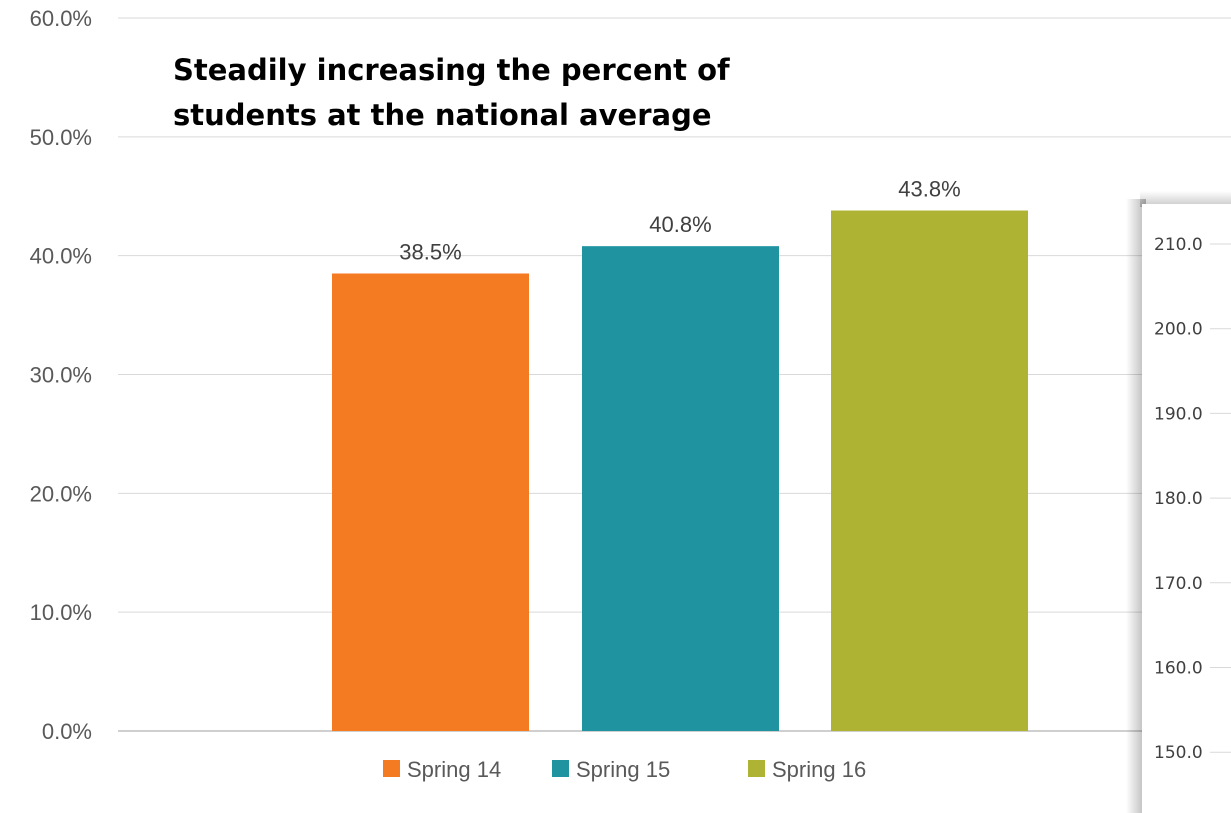 This screenshot has width=1231, height=813. What do you see at coordinates (1178, 330) in the screenshot?
I see `inset-tick-label: 200.0` at bounding box center [1178, 330].